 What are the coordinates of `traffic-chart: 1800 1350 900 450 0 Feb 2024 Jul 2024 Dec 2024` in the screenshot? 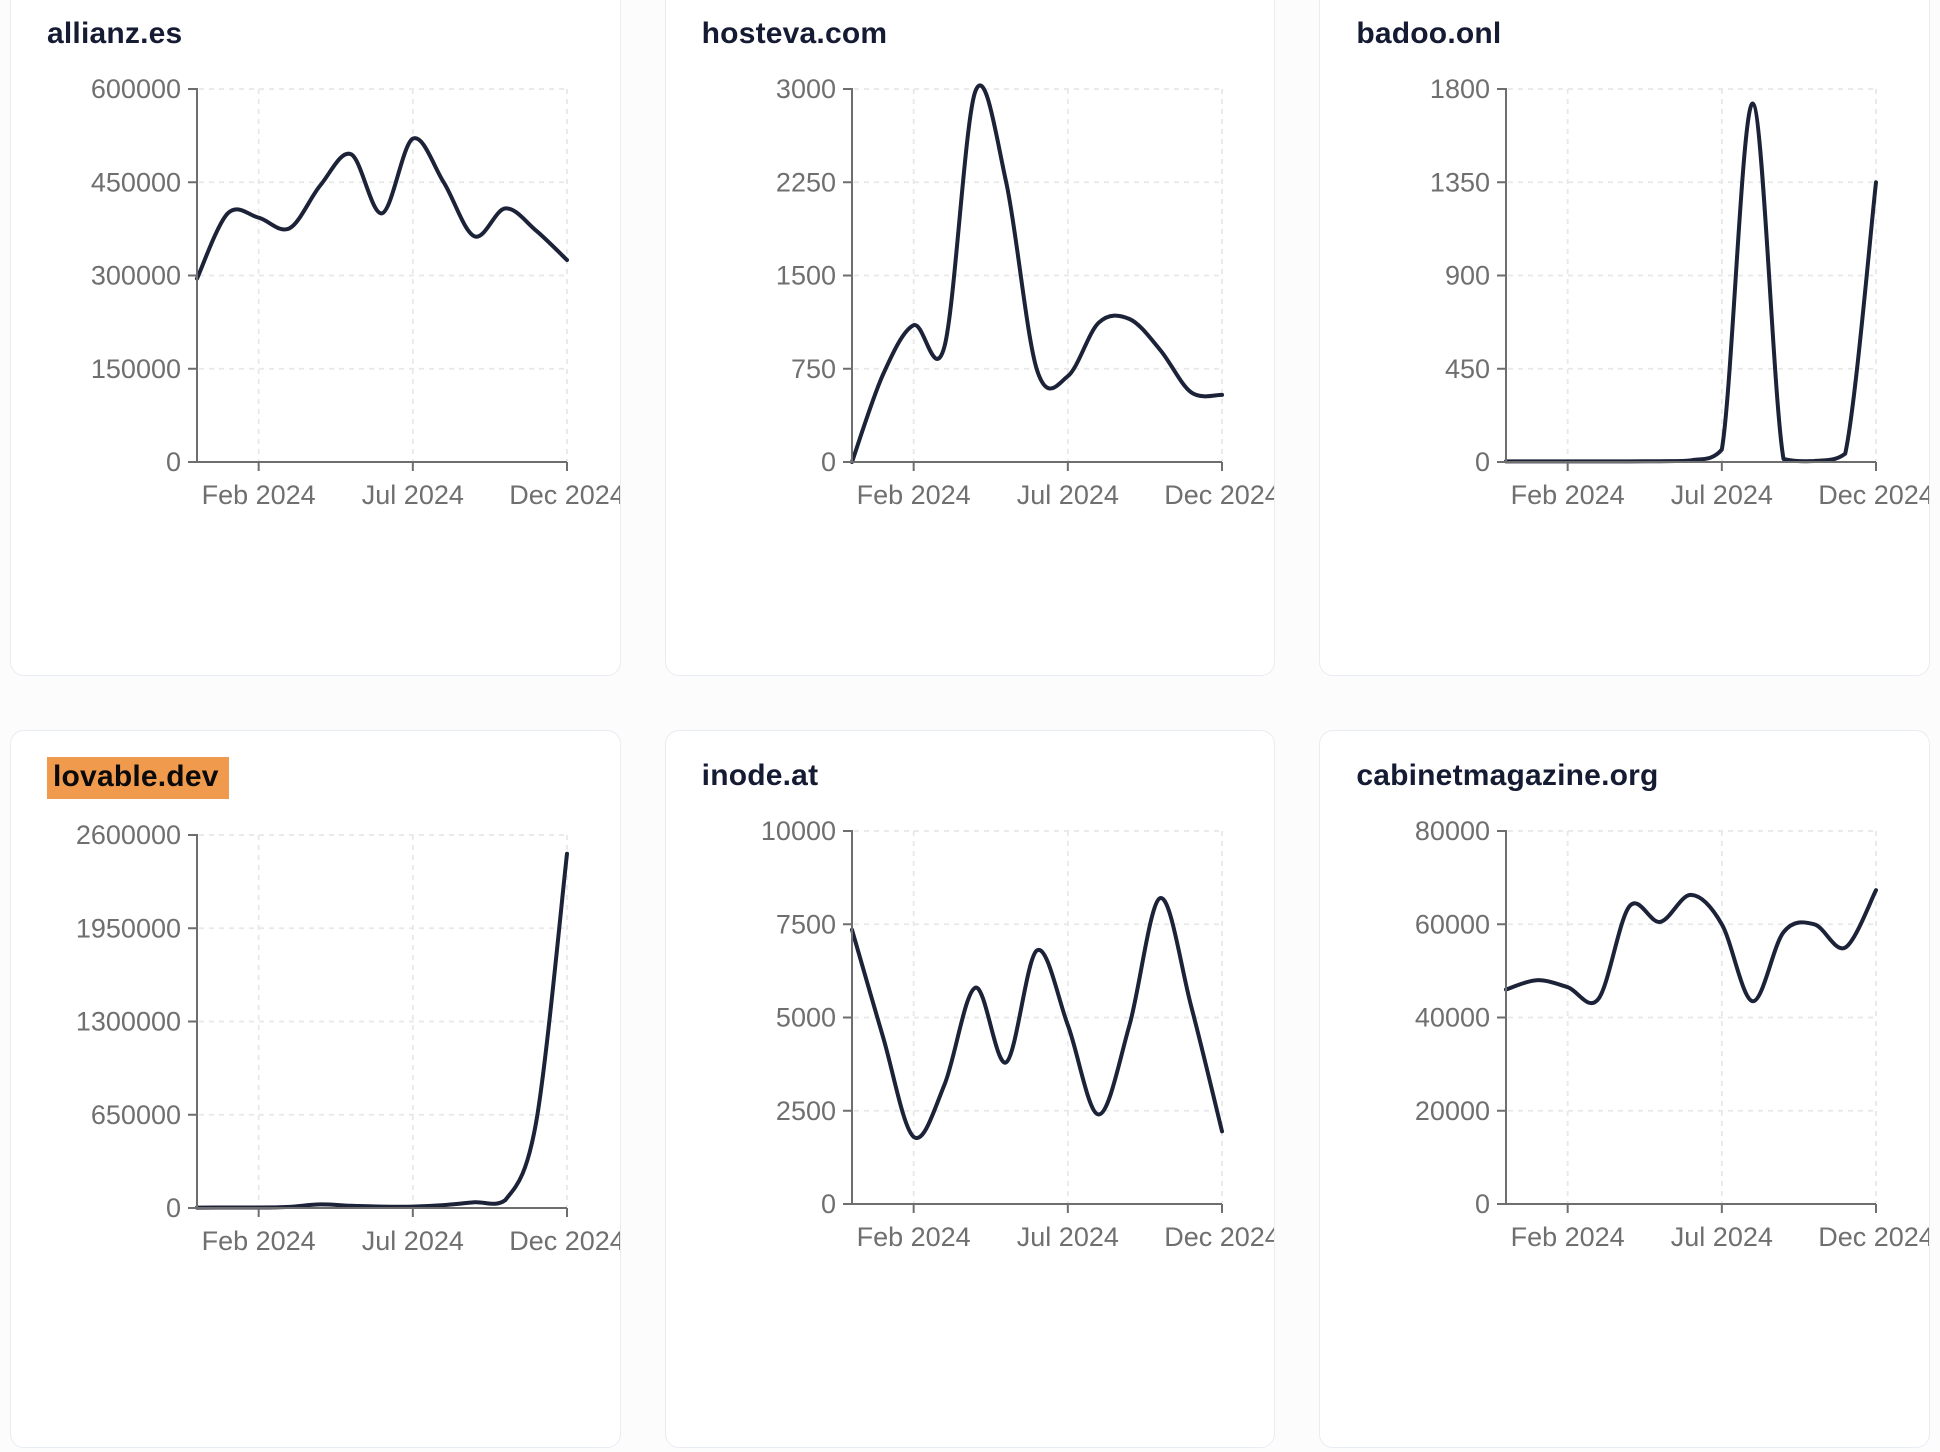 It's located at (1679, 292).